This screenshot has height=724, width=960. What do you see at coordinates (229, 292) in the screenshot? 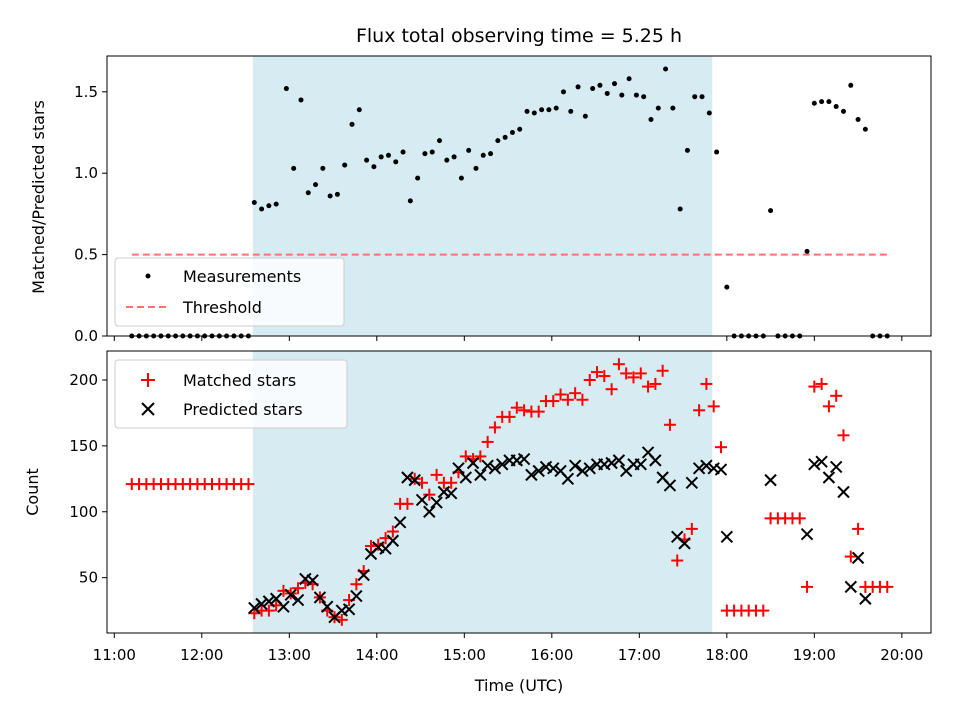
I see `top-legend-box` at bounding box center [229, 292].